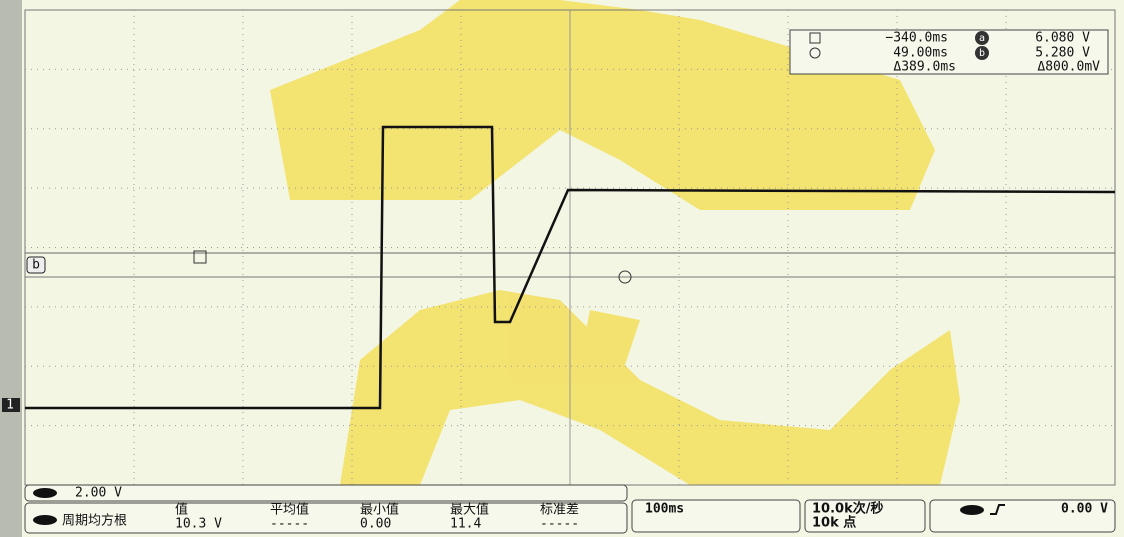  I want to click on delta-volt: Δ800.0mV, so click(1068, 67).